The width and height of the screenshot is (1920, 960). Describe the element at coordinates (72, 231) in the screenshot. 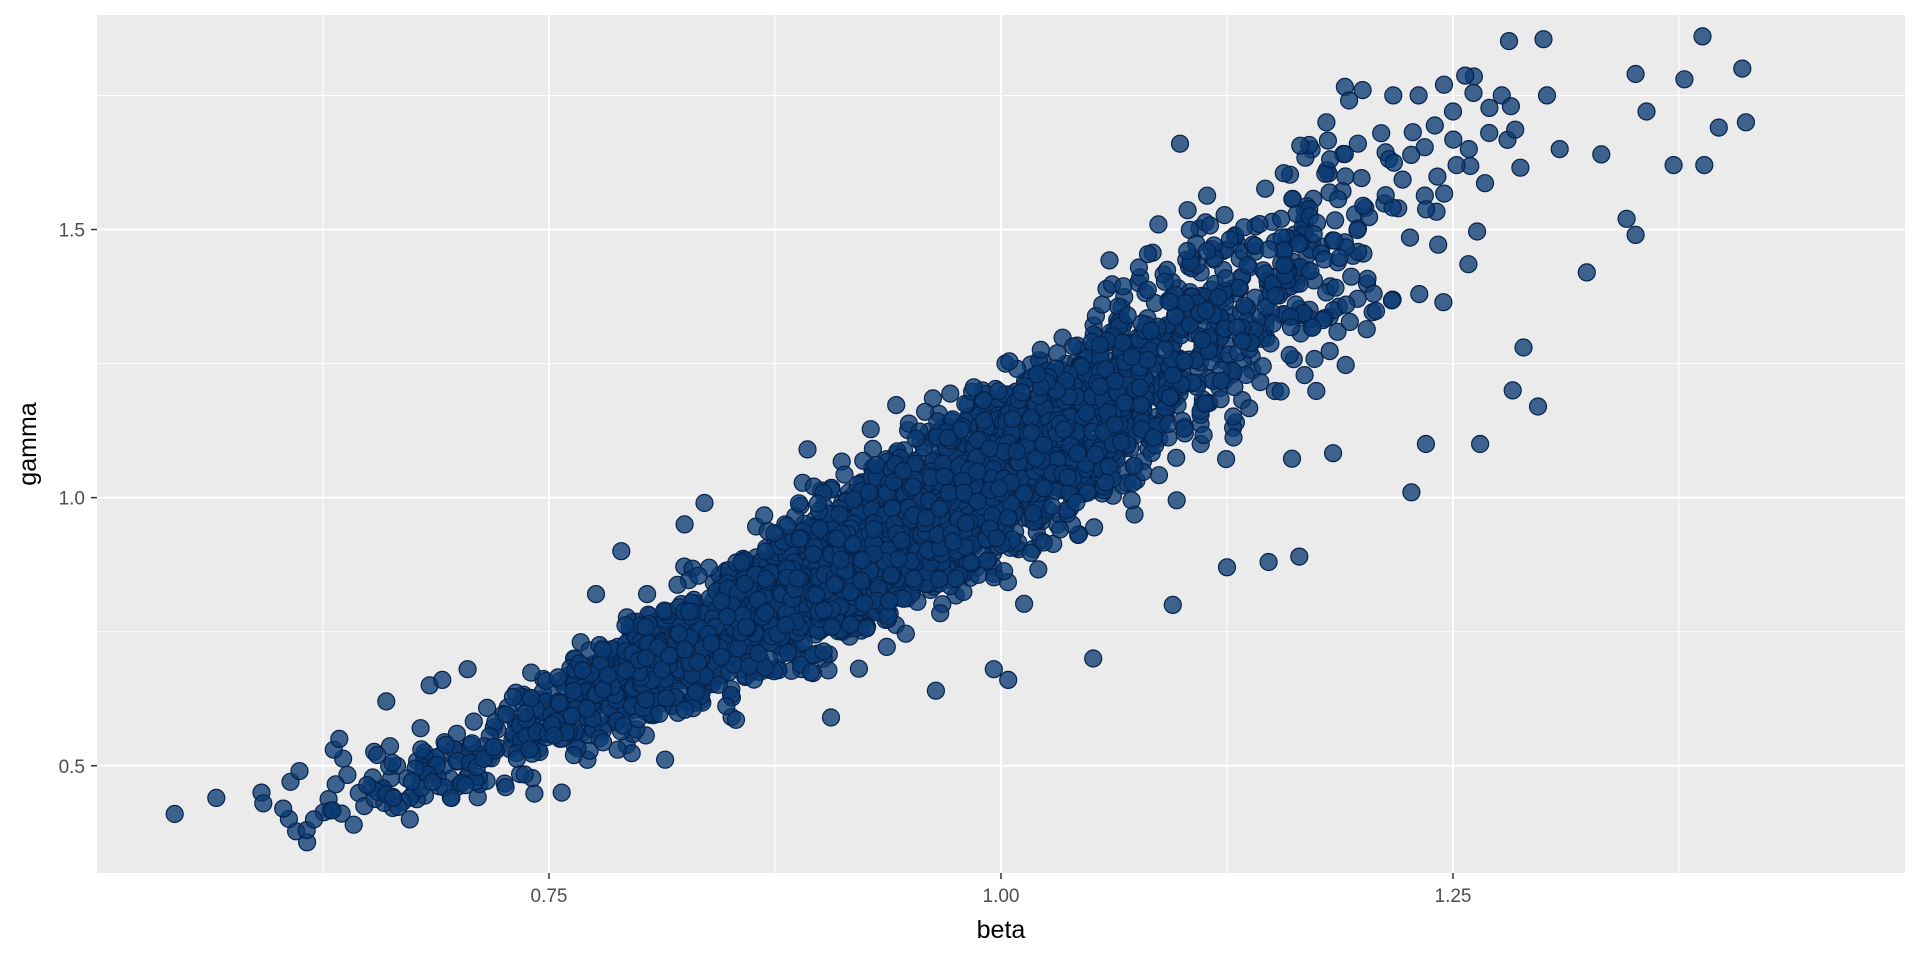

I see `y-tick-label: 1.5` at that location.